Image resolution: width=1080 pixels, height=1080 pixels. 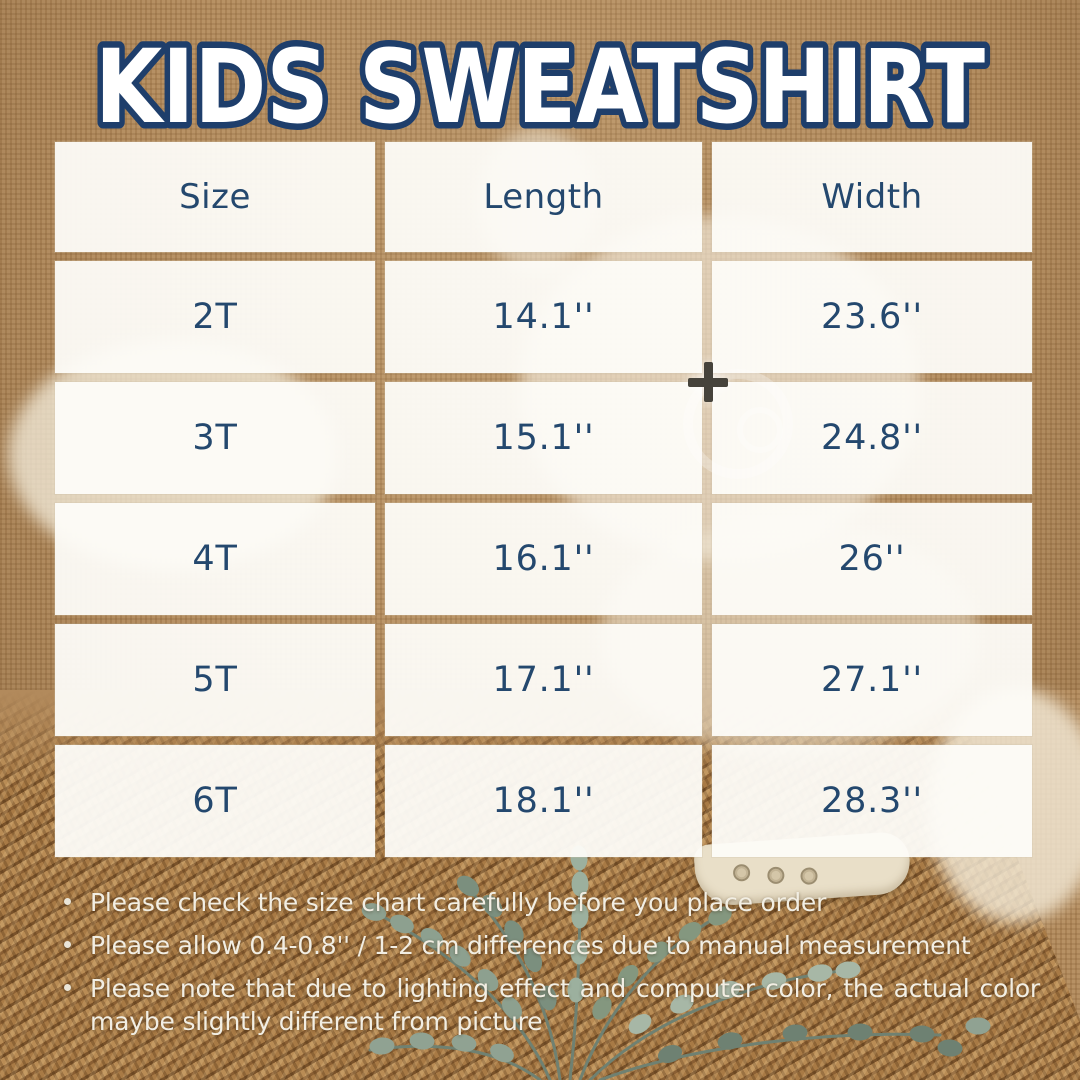 What do you see at coordinates (543, 197) in the screenshot?
I see `column-header-length: Length` at bounding box center [543, 197].